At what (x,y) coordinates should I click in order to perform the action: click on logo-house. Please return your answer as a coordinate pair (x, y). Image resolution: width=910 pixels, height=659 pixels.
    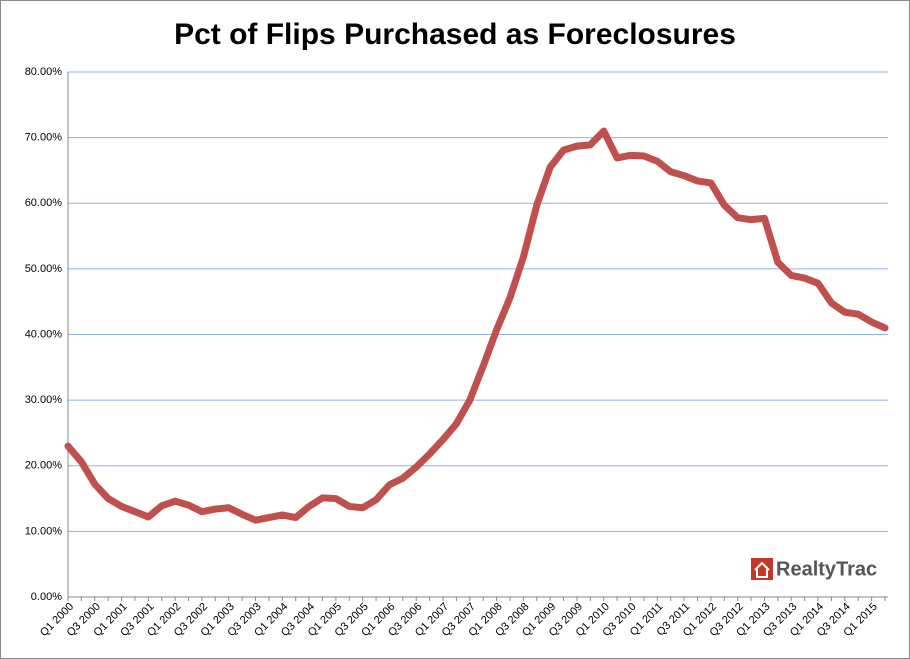
    Looking at the image, I should click on (762, 569).